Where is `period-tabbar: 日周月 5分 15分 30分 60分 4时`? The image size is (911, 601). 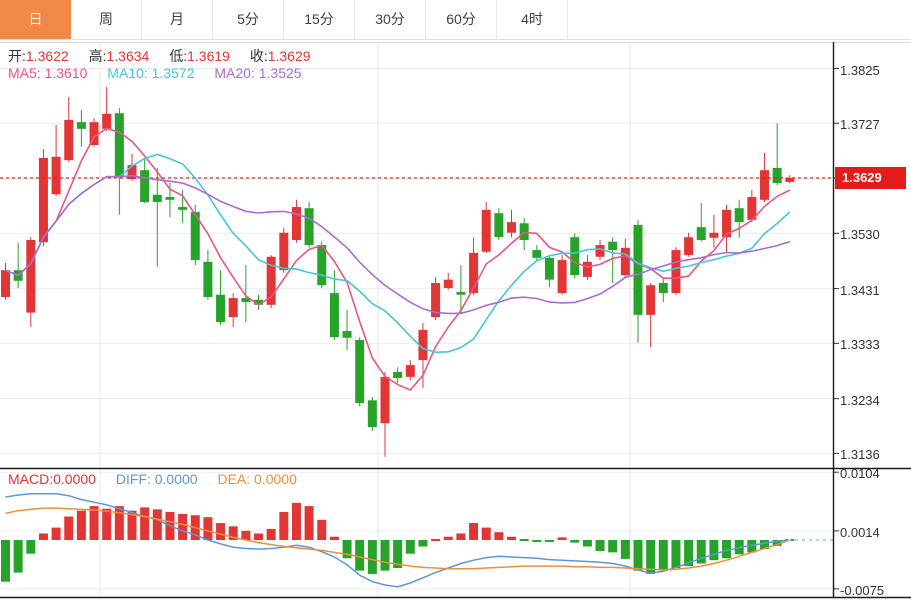
period-tabbar: 日周月 5分 15分 30分 60分 4时 is located at coordinates (455, 20).